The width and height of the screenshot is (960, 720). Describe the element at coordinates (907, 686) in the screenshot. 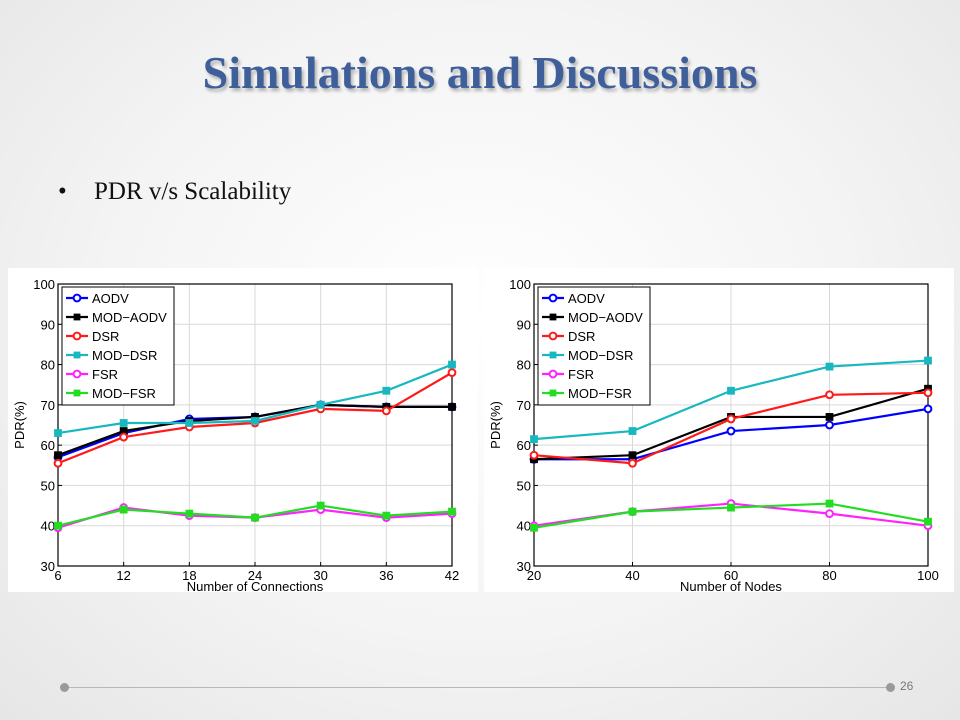

I see `page-number: 26` at that location.